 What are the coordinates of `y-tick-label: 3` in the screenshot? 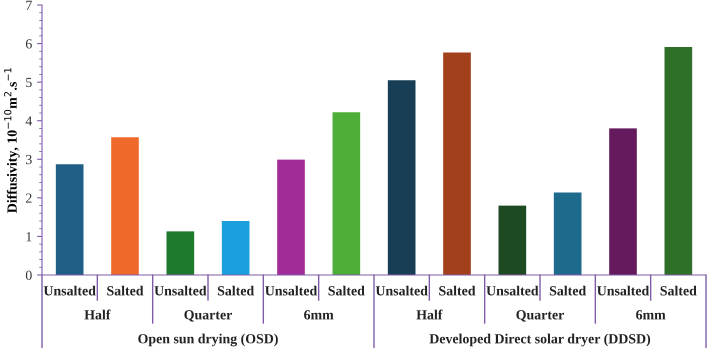 It's located at (29, 159).